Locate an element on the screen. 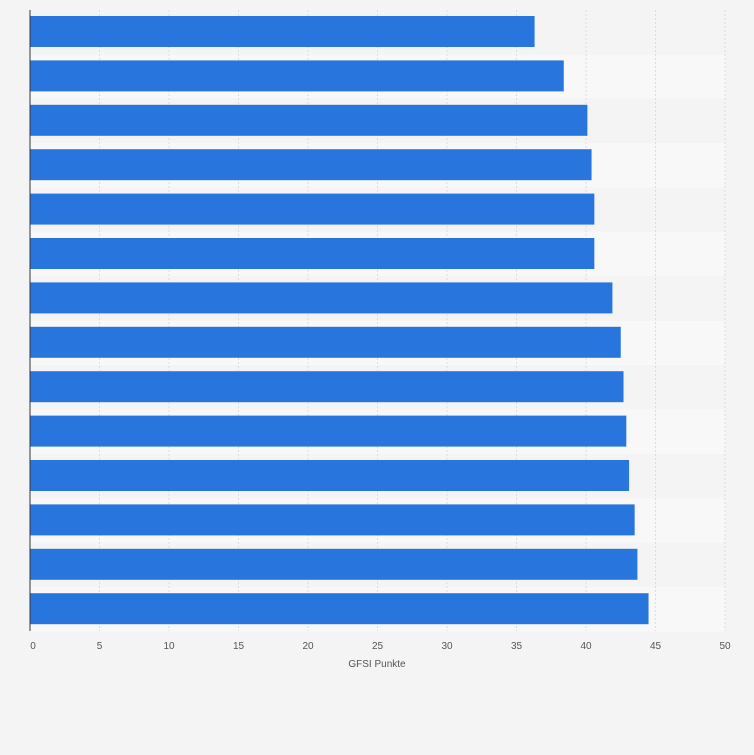  x-tick-label: 45 is located at coordinates (656, 646).